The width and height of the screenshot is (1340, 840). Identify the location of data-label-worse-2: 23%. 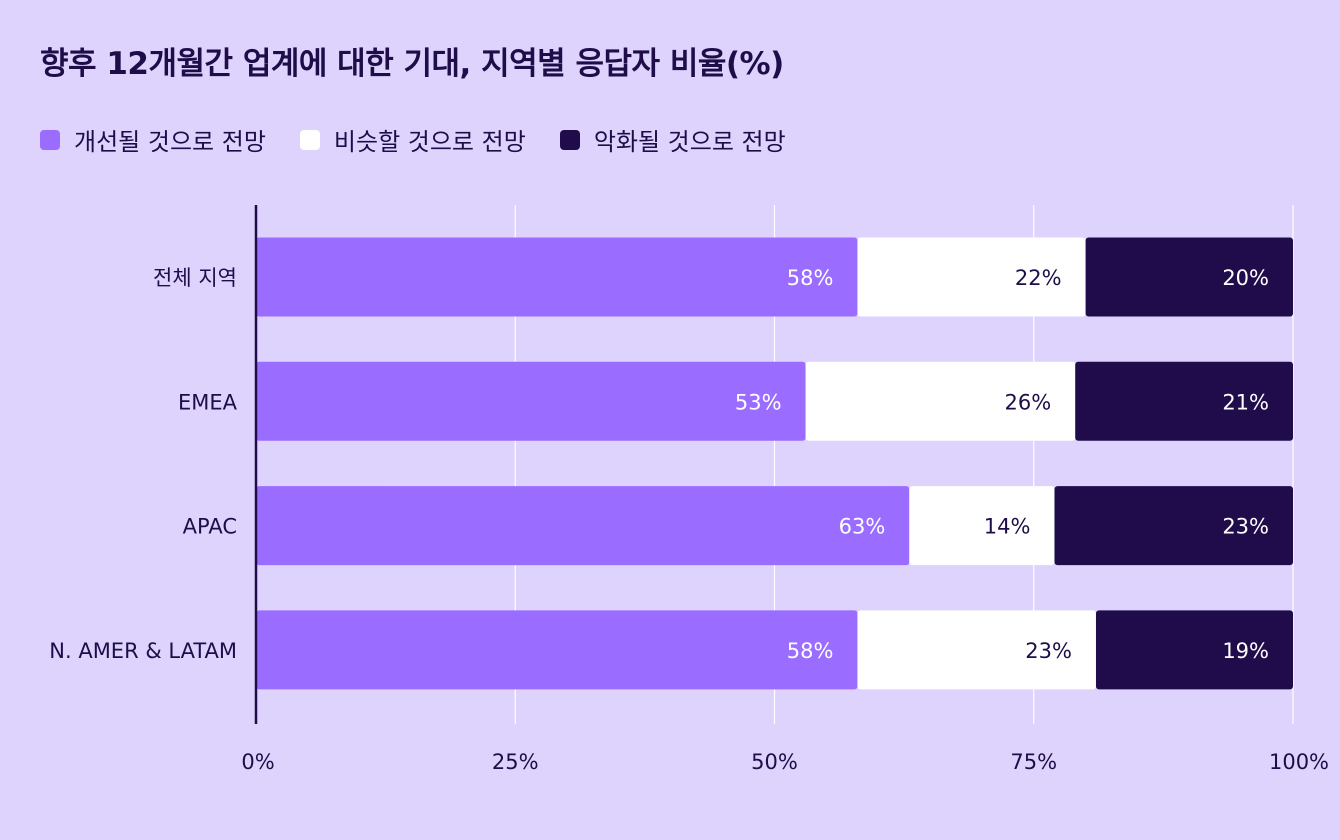
(1245, 527).